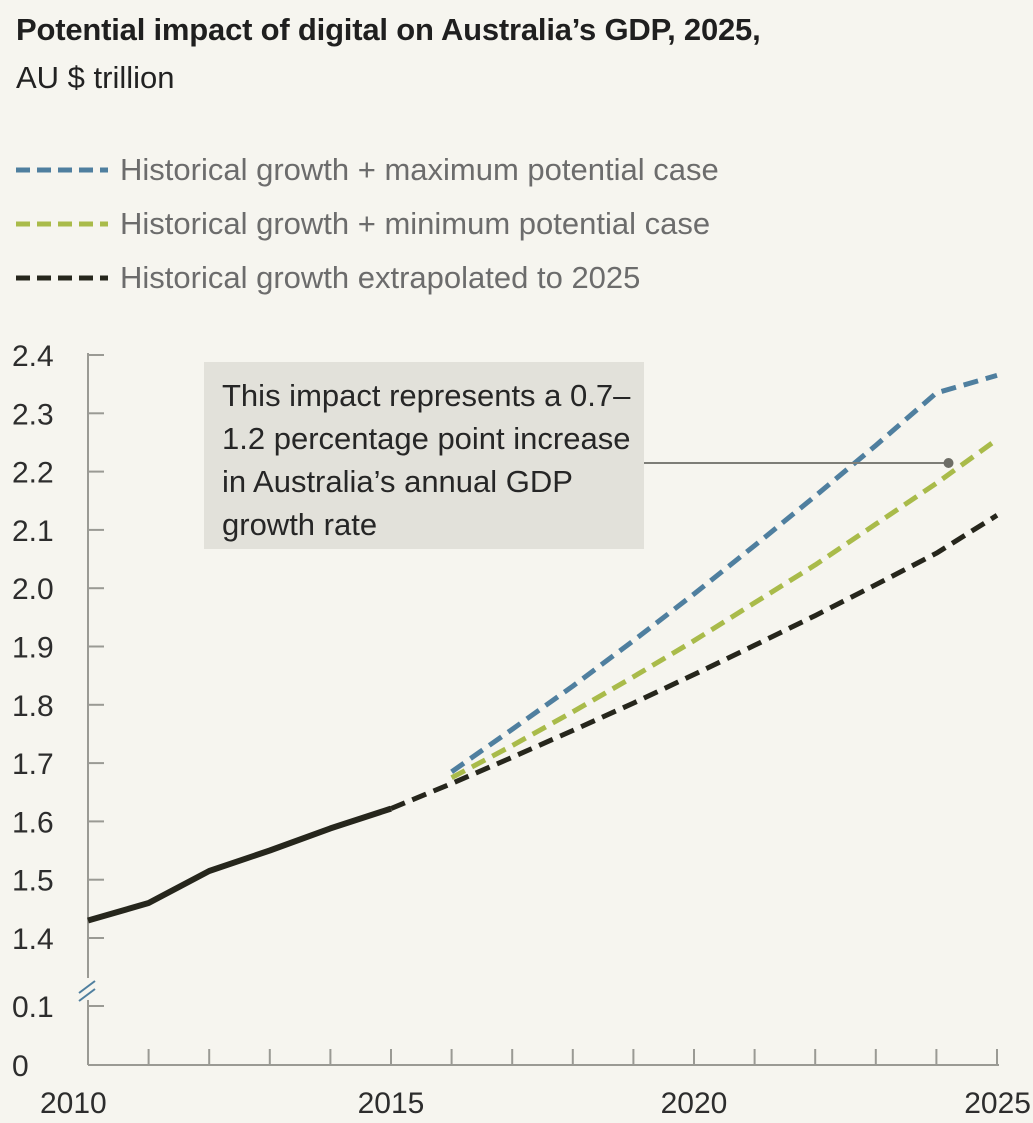 The height and width of the screenshot is (1123, 1033). What do you see at coordinates (33, 764) in the screenshot?
I see `y-tick-label: 1.7` at bounding box center [33, 764].